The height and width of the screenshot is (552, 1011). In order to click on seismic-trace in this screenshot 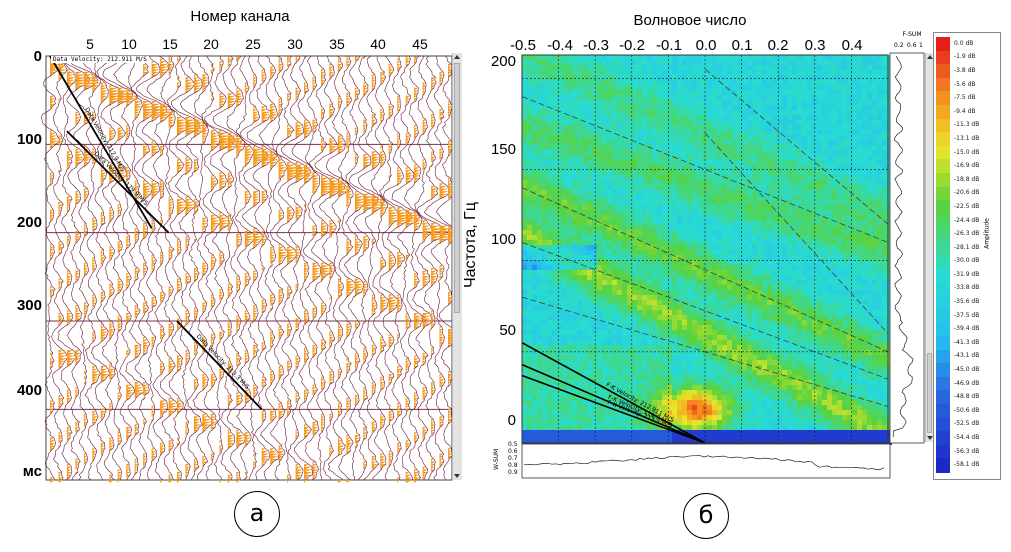, I will do `click(380, 268)`.